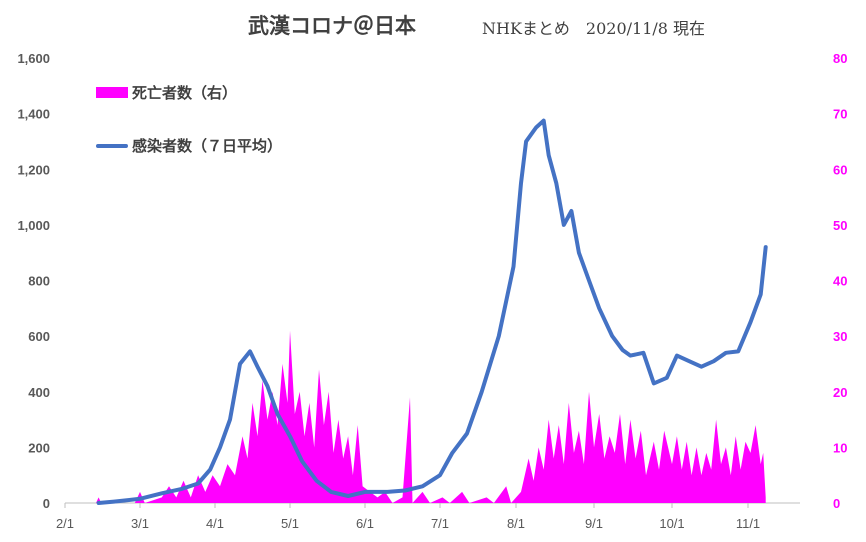  I want to click on left-axis-tick-label: 1,200, so click(33, 169).